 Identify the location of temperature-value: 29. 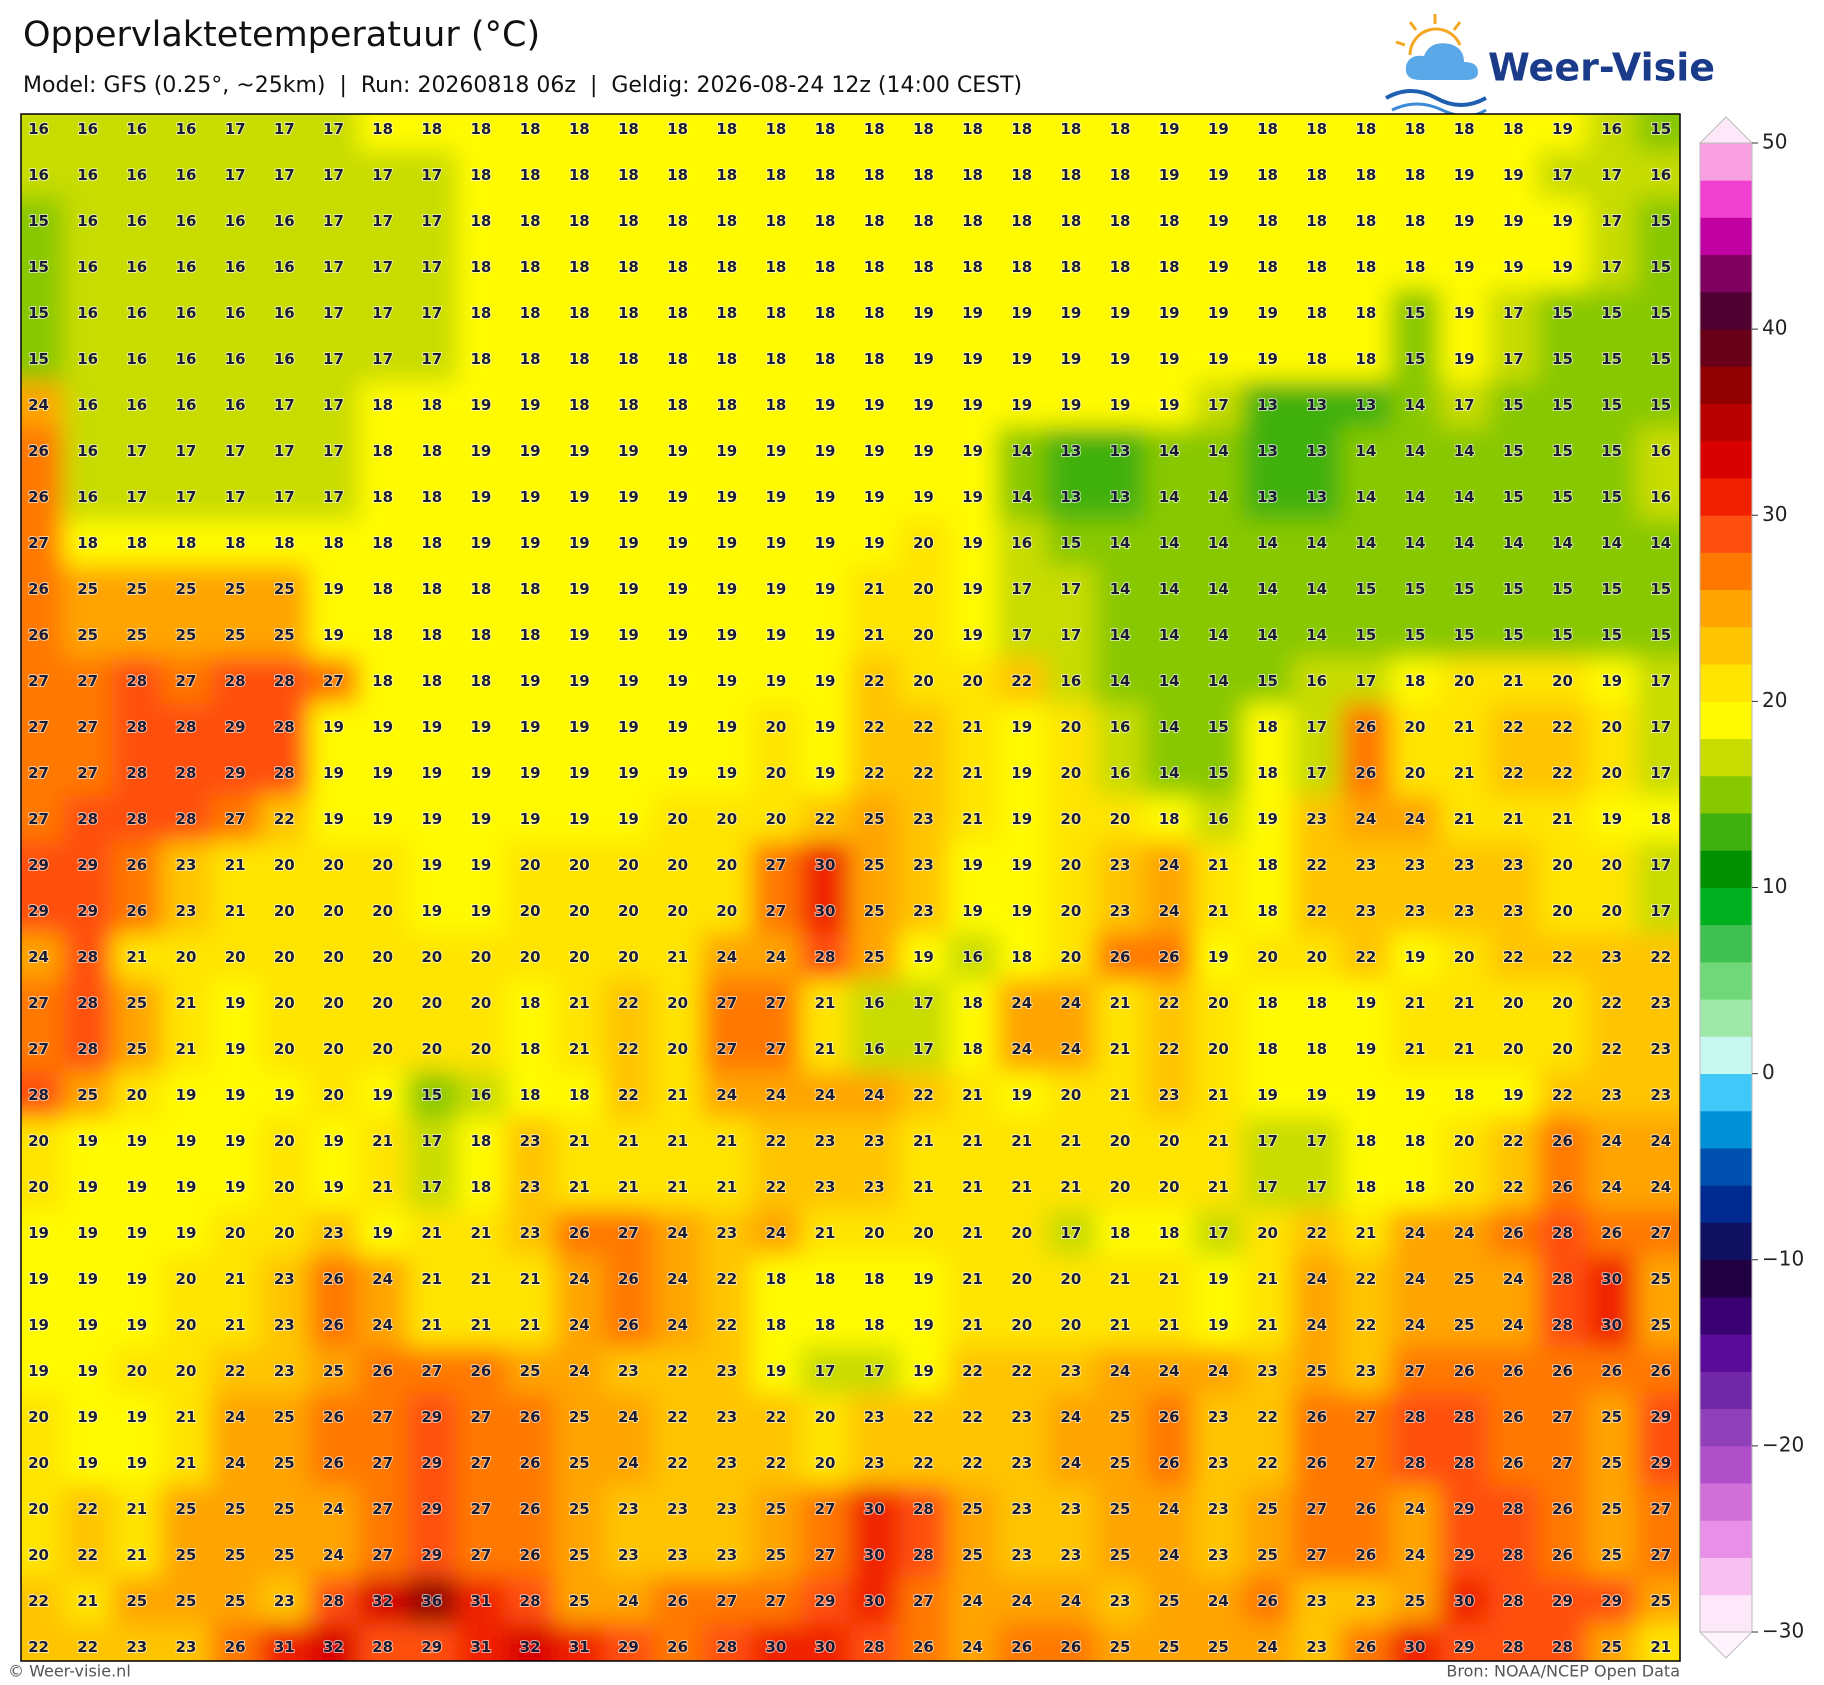
(825, 1601).